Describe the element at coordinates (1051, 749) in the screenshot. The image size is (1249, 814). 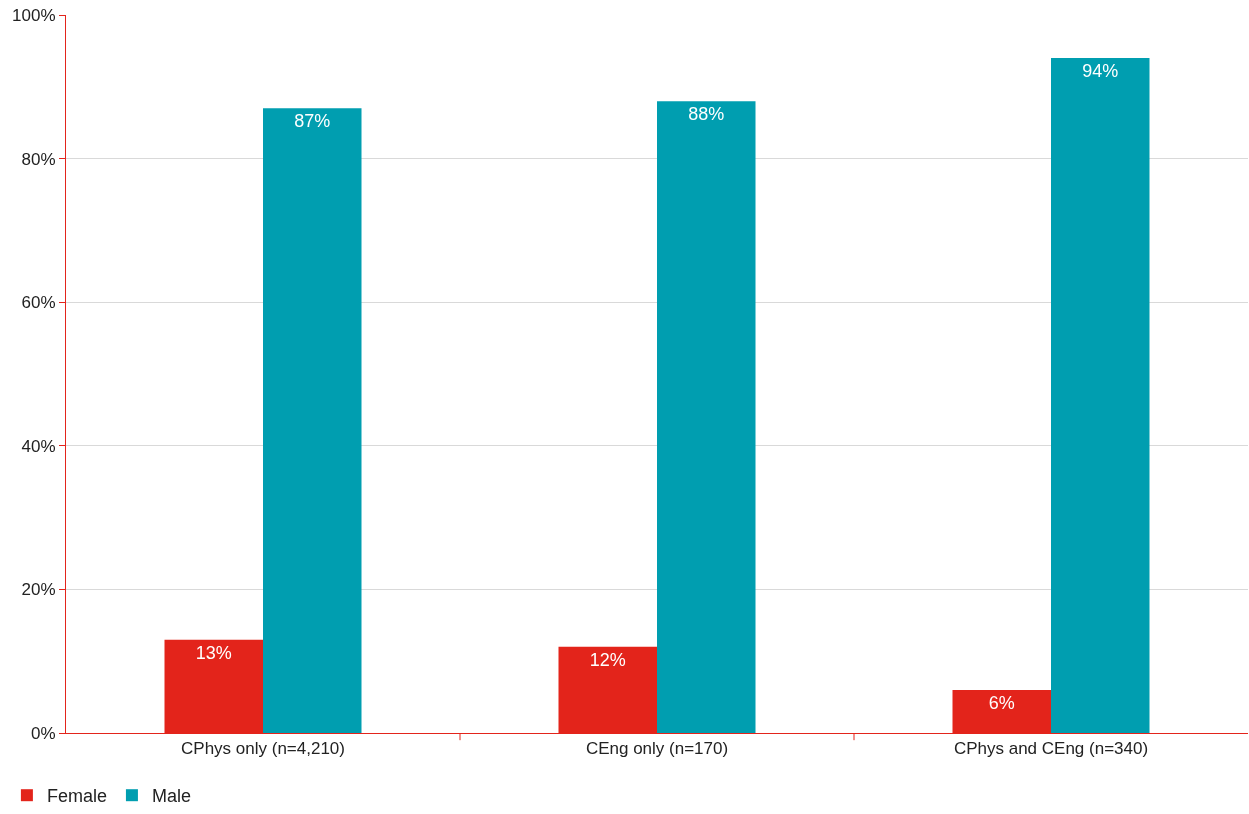
I see `x-tick-label: CPhys and CEng (n=340)` at that location.